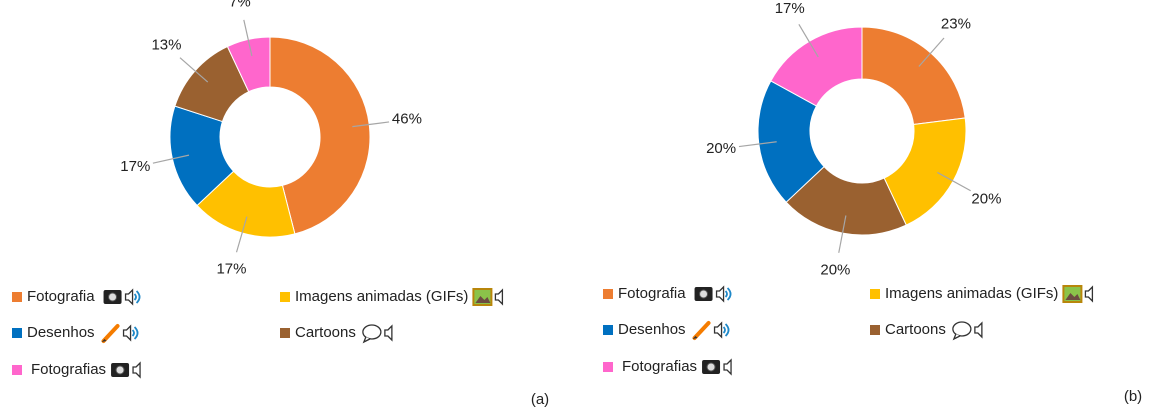  Describe the element at coordinates (240, 5) in the screenshot. I see `data-label: 7%` at that location.